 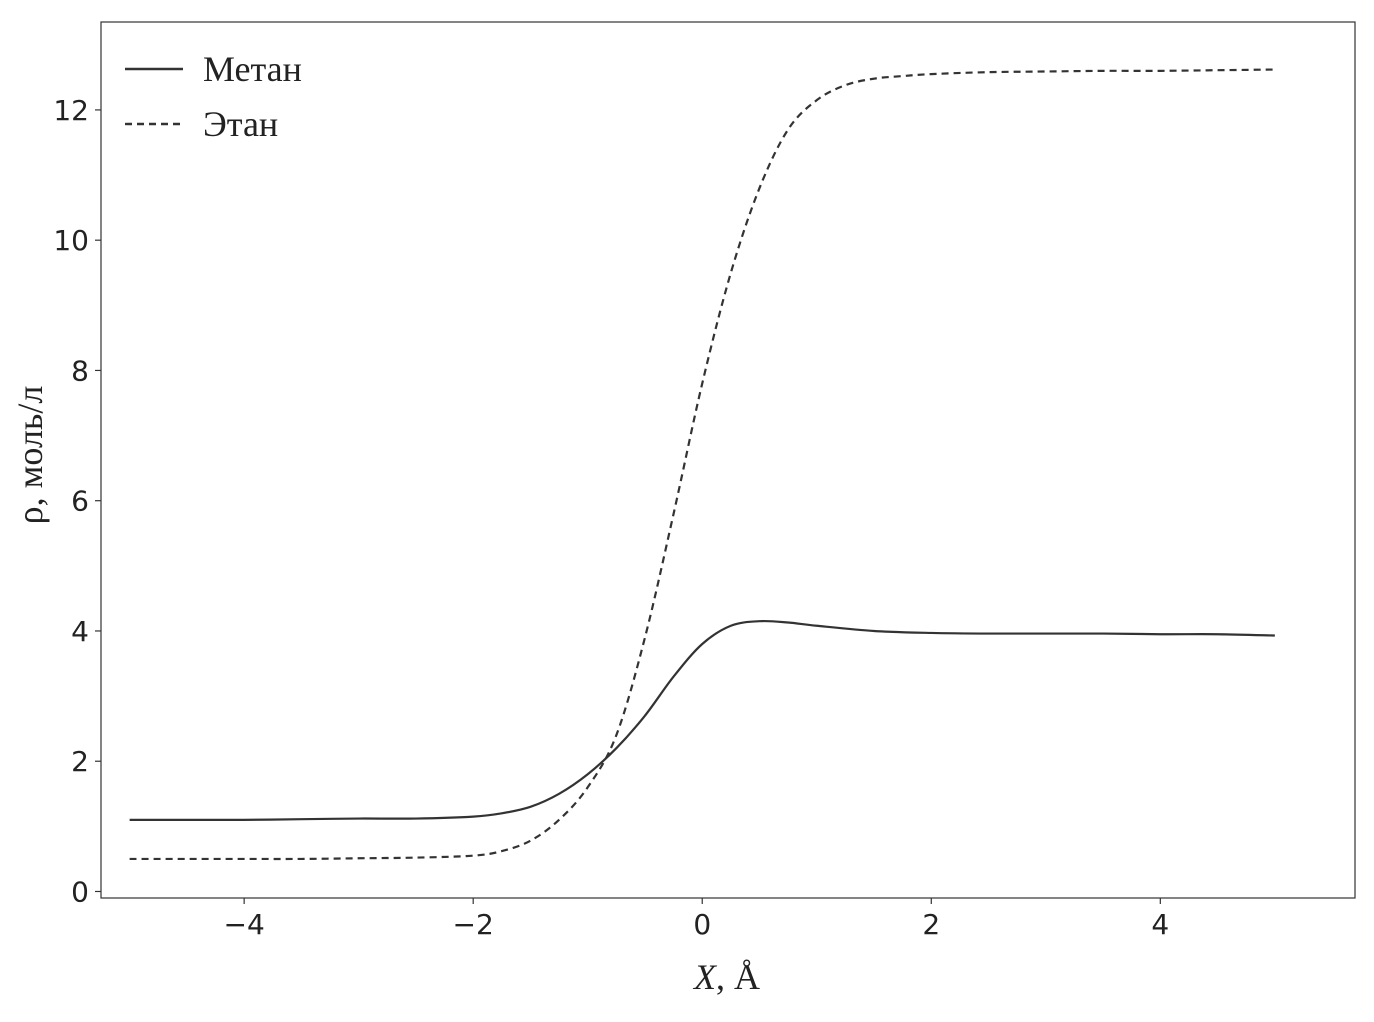 What do you see at coordinates (80, 761) in the screenshot?
I see `y-tick-label: 2` at bounding box center [80, 761].